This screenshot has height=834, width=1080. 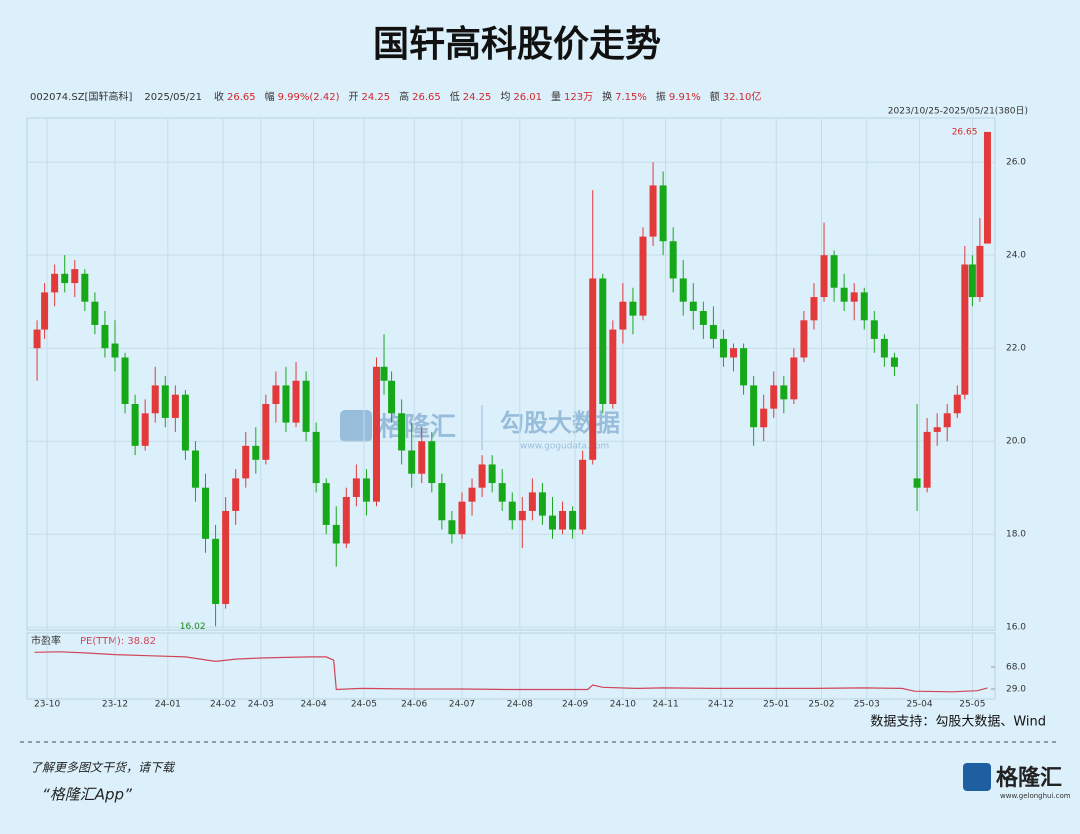 I want to click on x-tick-label: 24-02, so click(x=223, y=705).